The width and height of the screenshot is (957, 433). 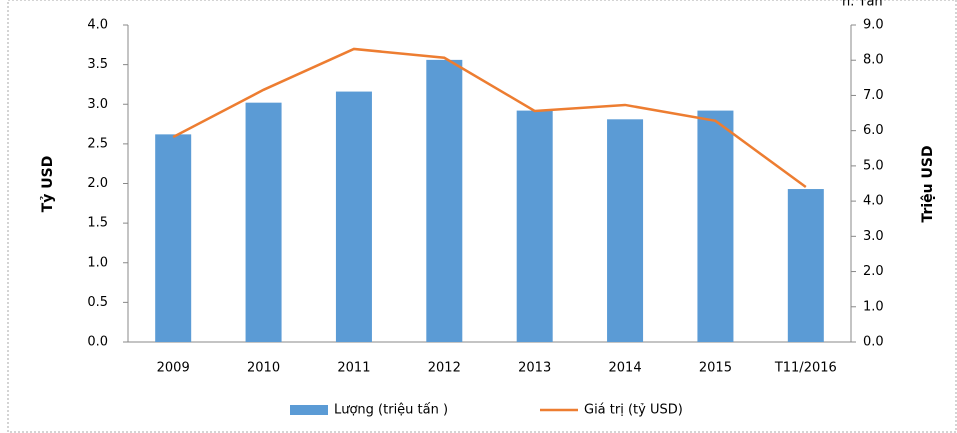 I want to click on legend-label: Giá trị (tỷ USD), so click(x=633, y=410).